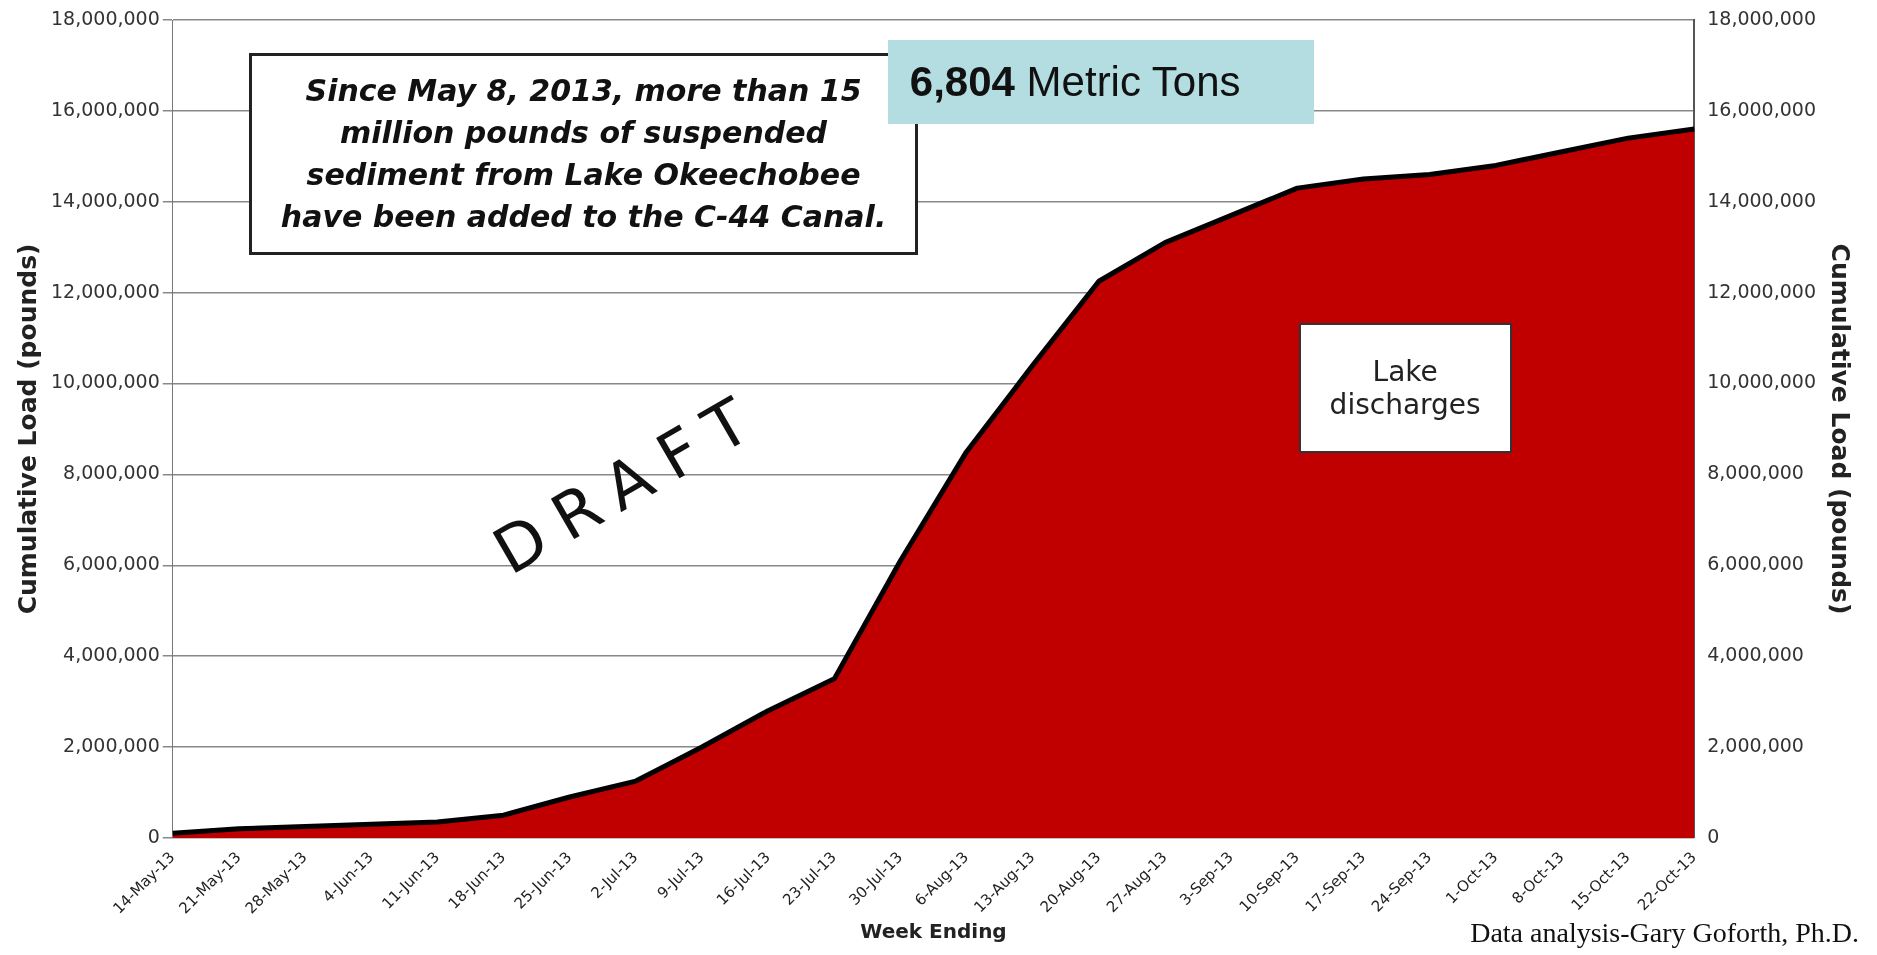  What do you see at coordinates (1100, 82) in the screenshot?
I see `annotation: 6,804 Metric Tons` at bounding box center [1100, 82].